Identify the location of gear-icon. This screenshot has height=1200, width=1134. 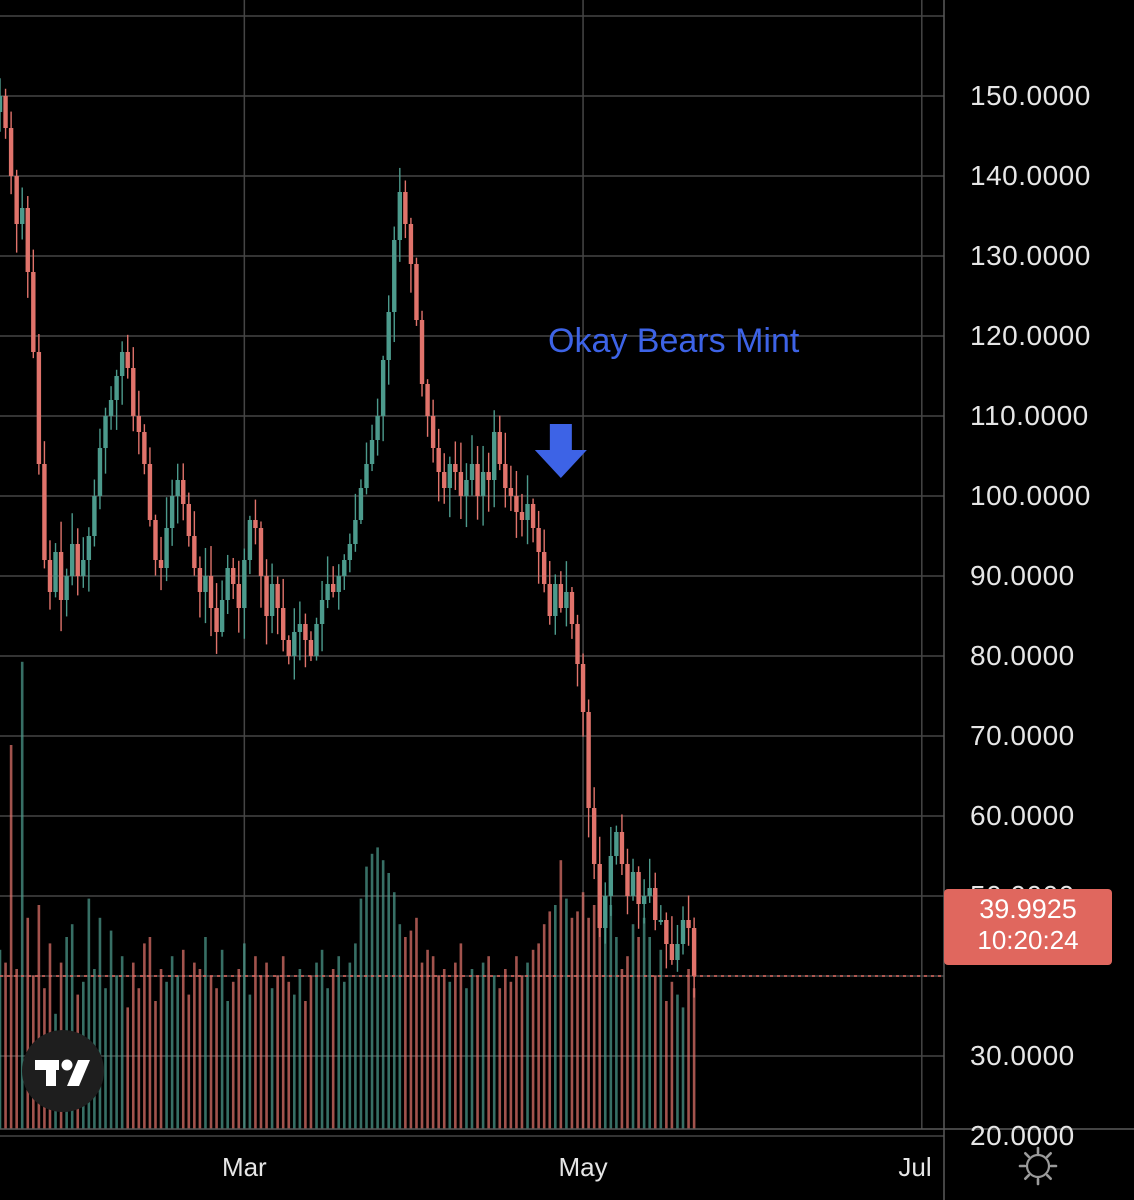
(1038, 1166).